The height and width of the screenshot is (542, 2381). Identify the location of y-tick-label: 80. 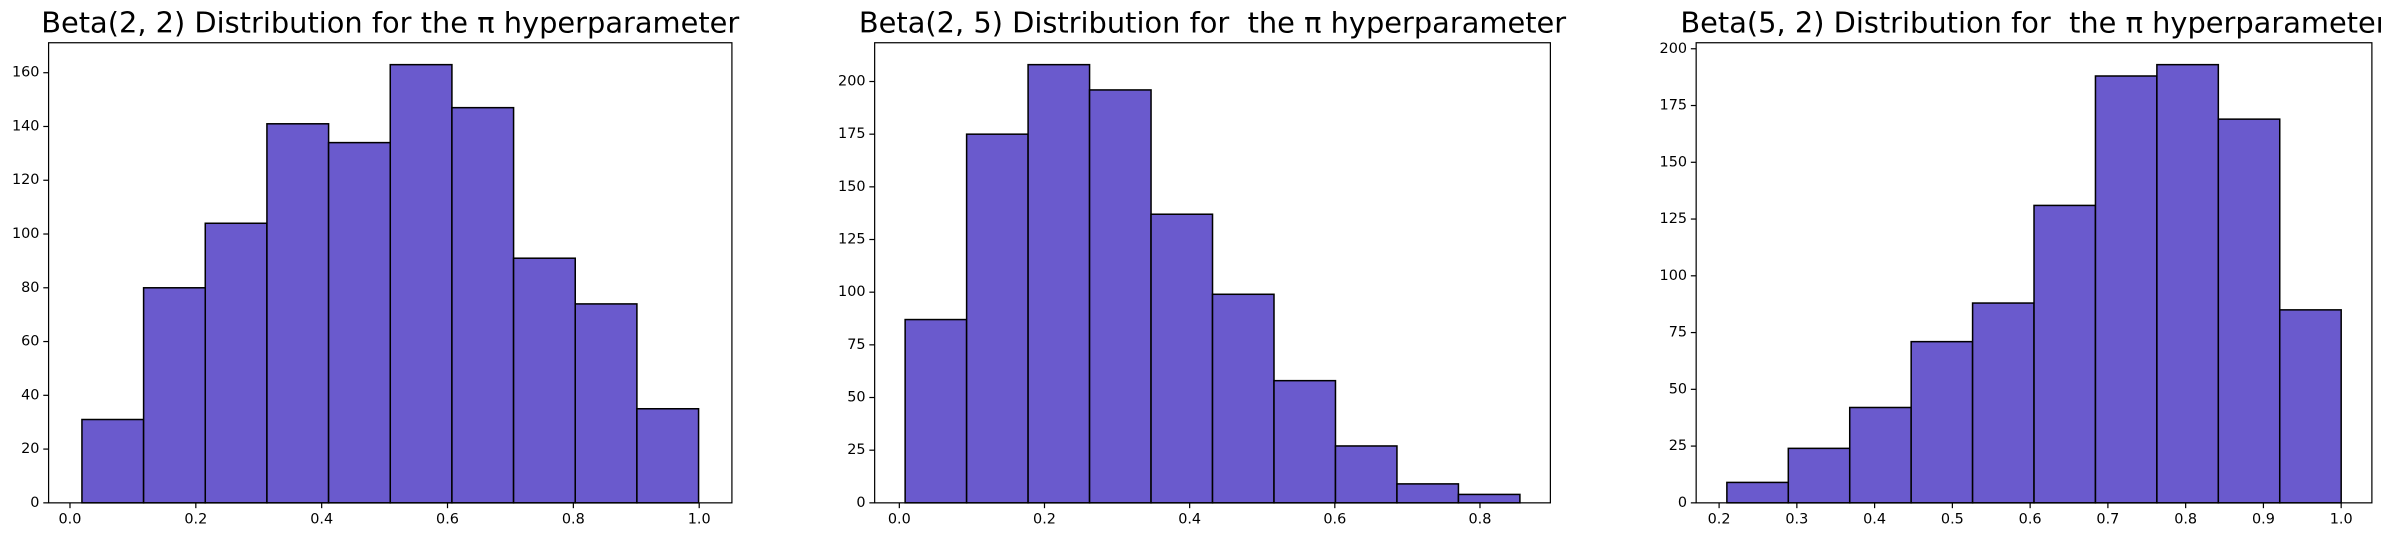
(30, 288).